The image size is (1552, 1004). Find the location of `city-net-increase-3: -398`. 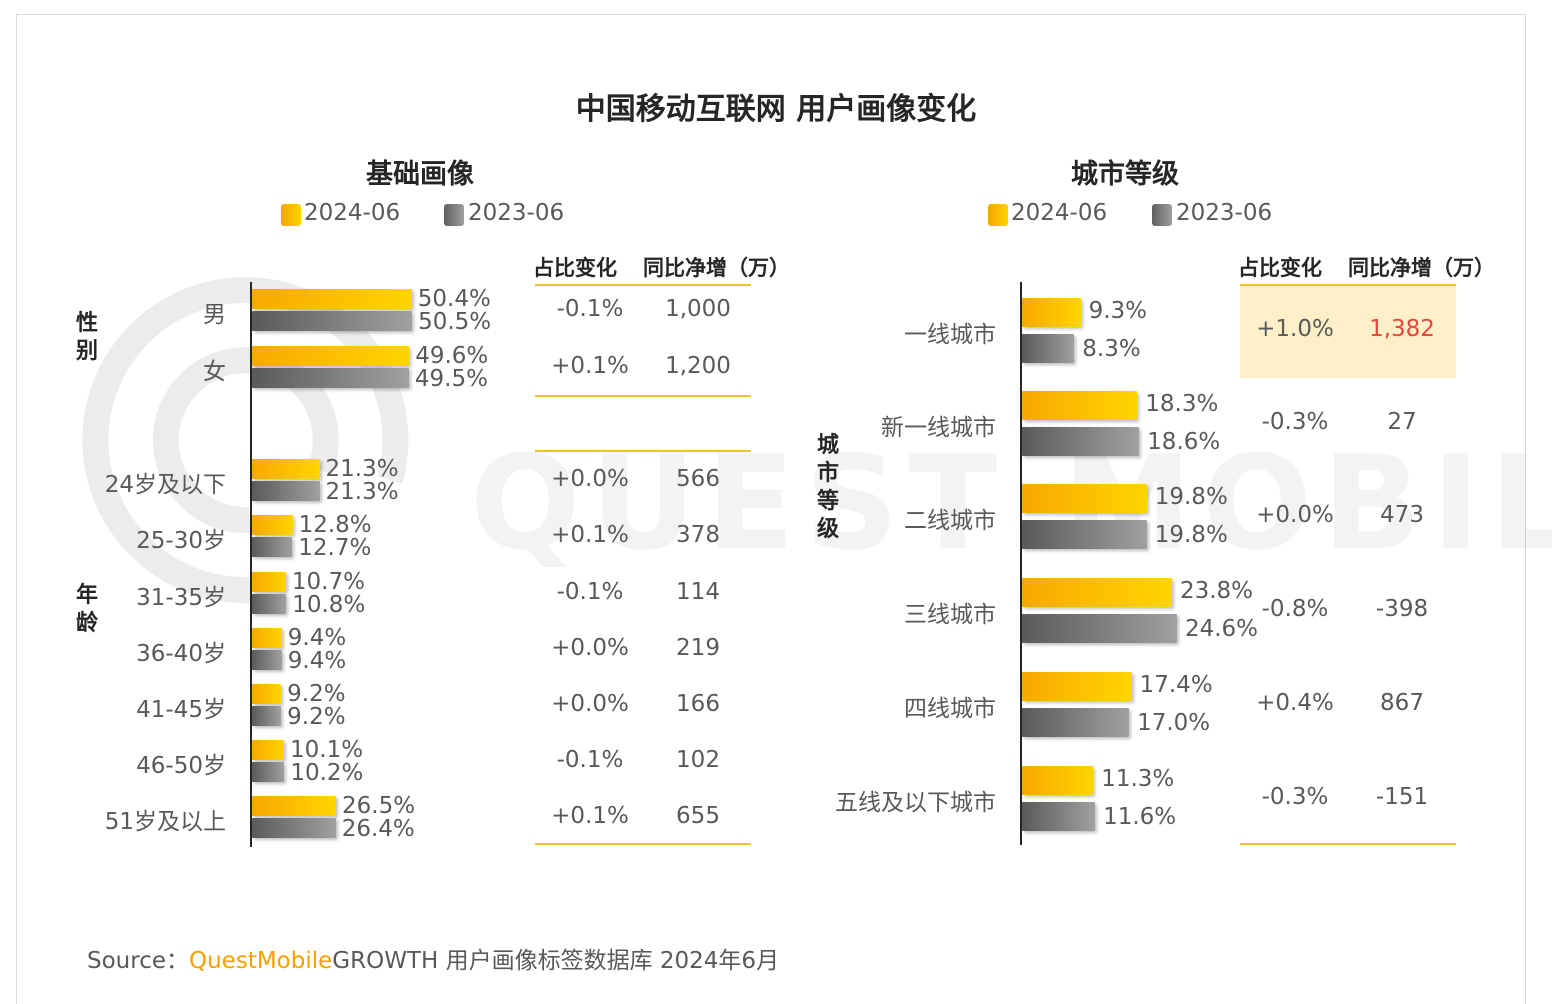

city-net-increase-3: -398 is located at coordinates (1402, 609).